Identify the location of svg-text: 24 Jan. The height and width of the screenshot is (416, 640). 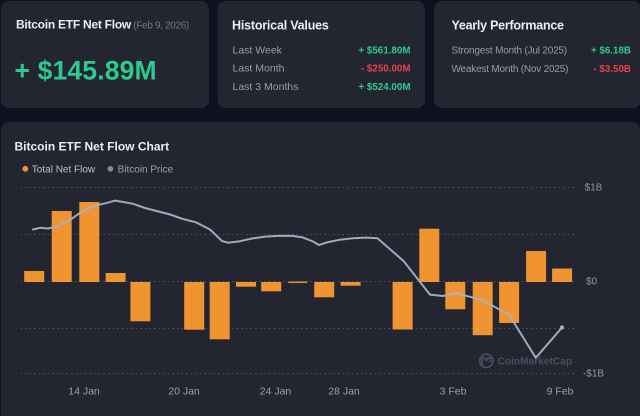
(276, 392).